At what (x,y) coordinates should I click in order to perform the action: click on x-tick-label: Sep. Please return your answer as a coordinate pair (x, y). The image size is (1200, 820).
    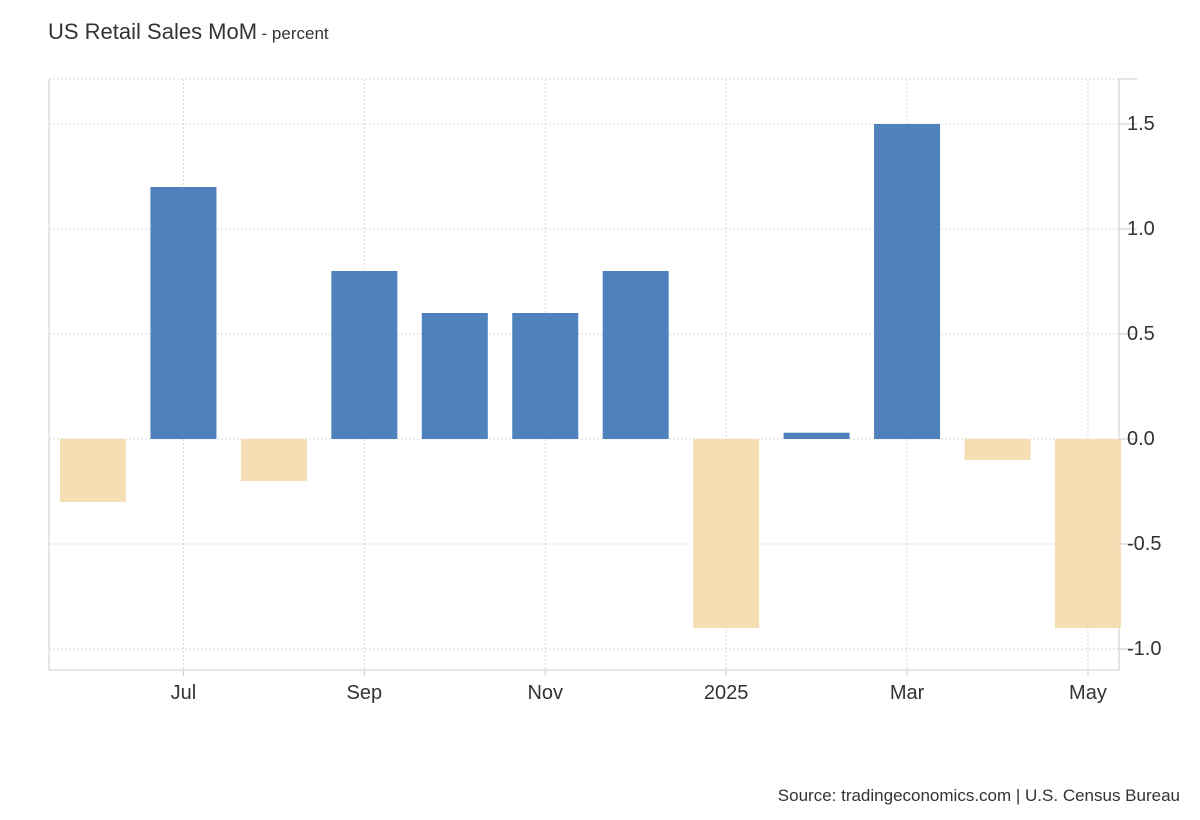
    Looking at the image, I should click on (365, 693).